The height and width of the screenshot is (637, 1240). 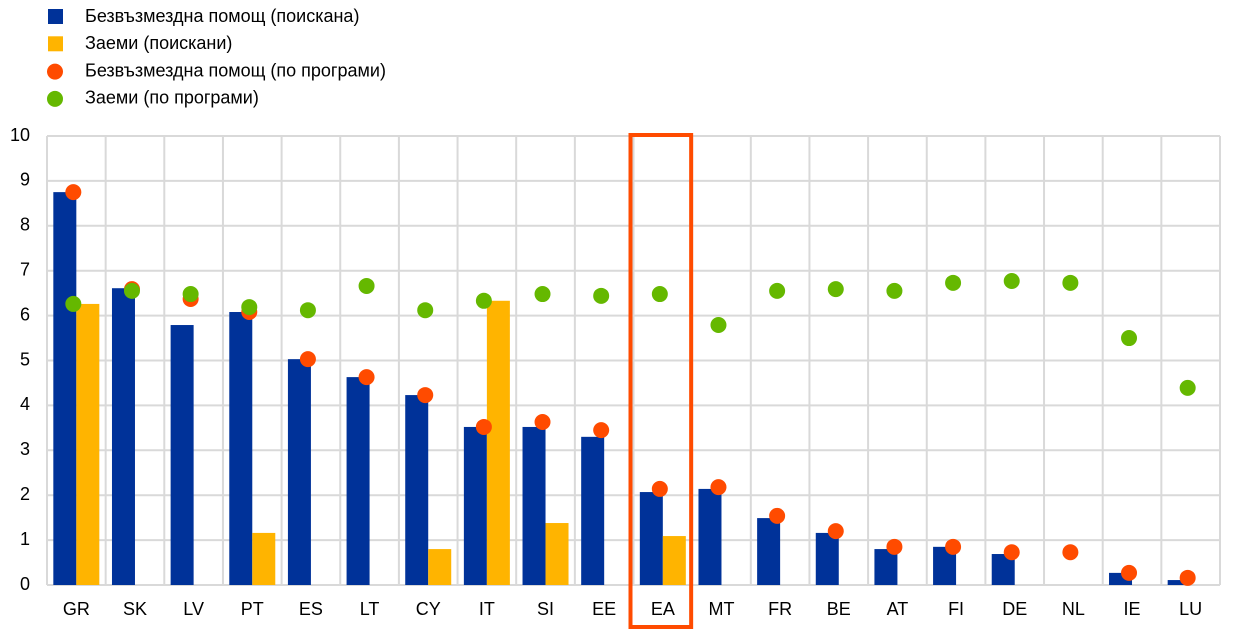 I want to click on x-tick-label: FR, so click(x=780, y=609).